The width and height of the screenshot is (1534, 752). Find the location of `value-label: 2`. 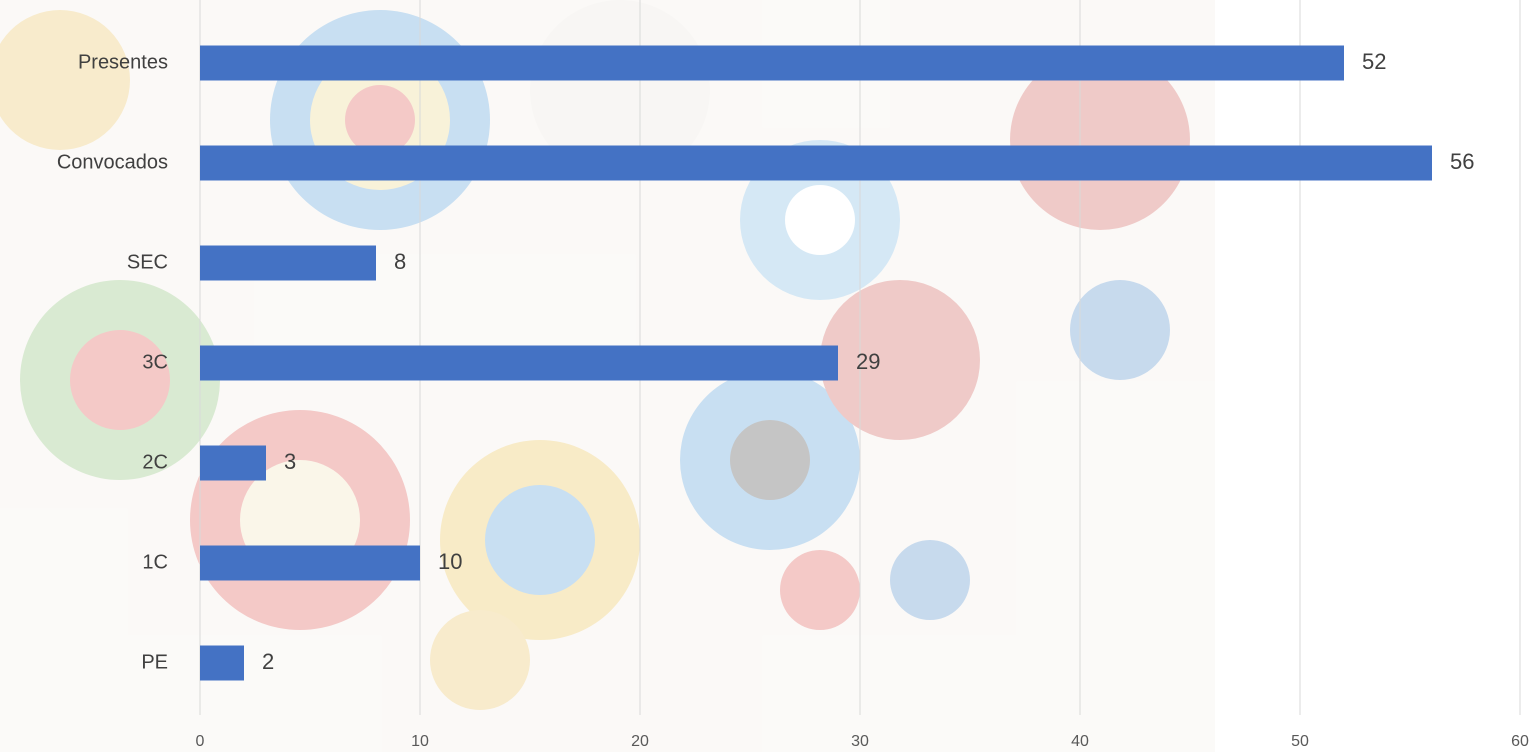

value-label: 2 is located at coordinates (268, 661).